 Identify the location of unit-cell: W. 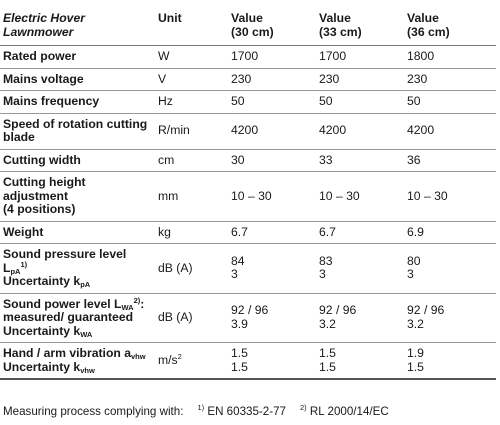
(164, 56).